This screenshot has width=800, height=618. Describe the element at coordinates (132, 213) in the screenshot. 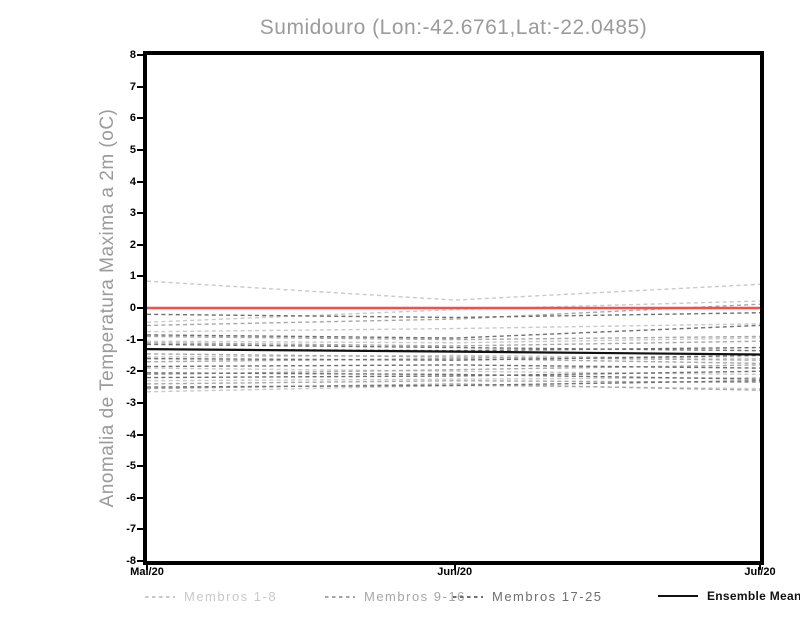

I see `y-tick-label: 3` at that location.